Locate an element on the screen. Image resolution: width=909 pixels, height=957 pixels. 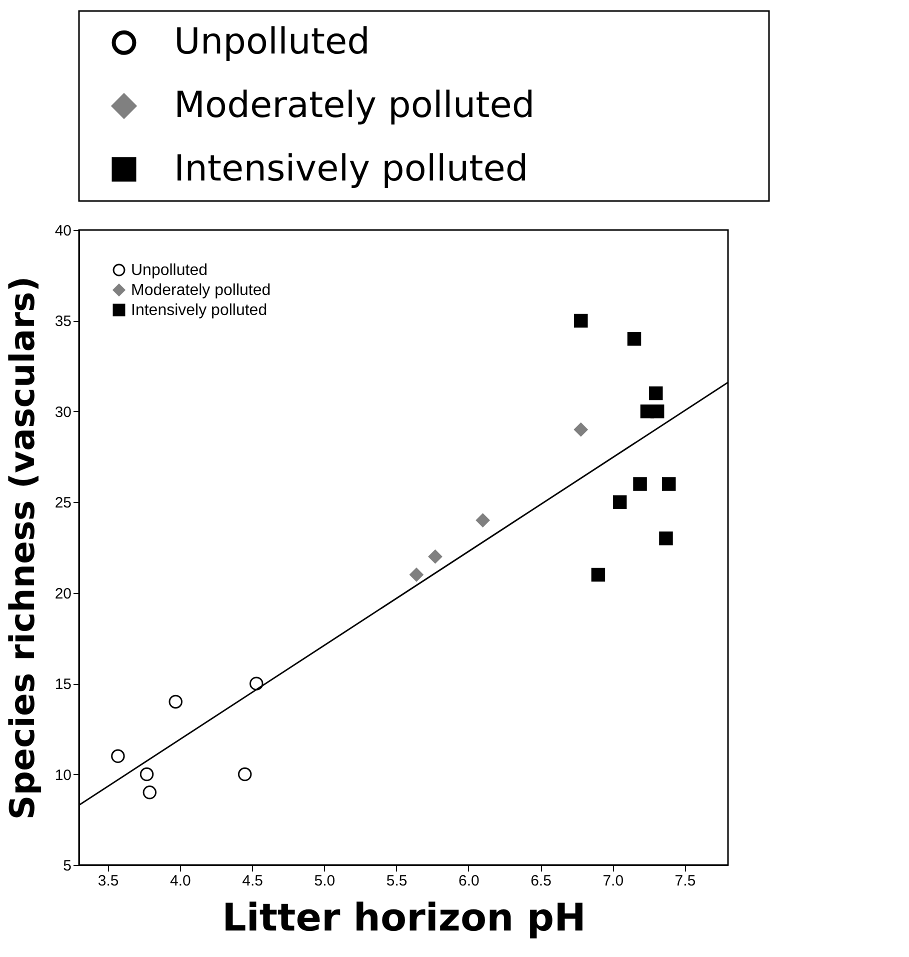
y-tick-label: 20 is located at coordinates (63, 593).